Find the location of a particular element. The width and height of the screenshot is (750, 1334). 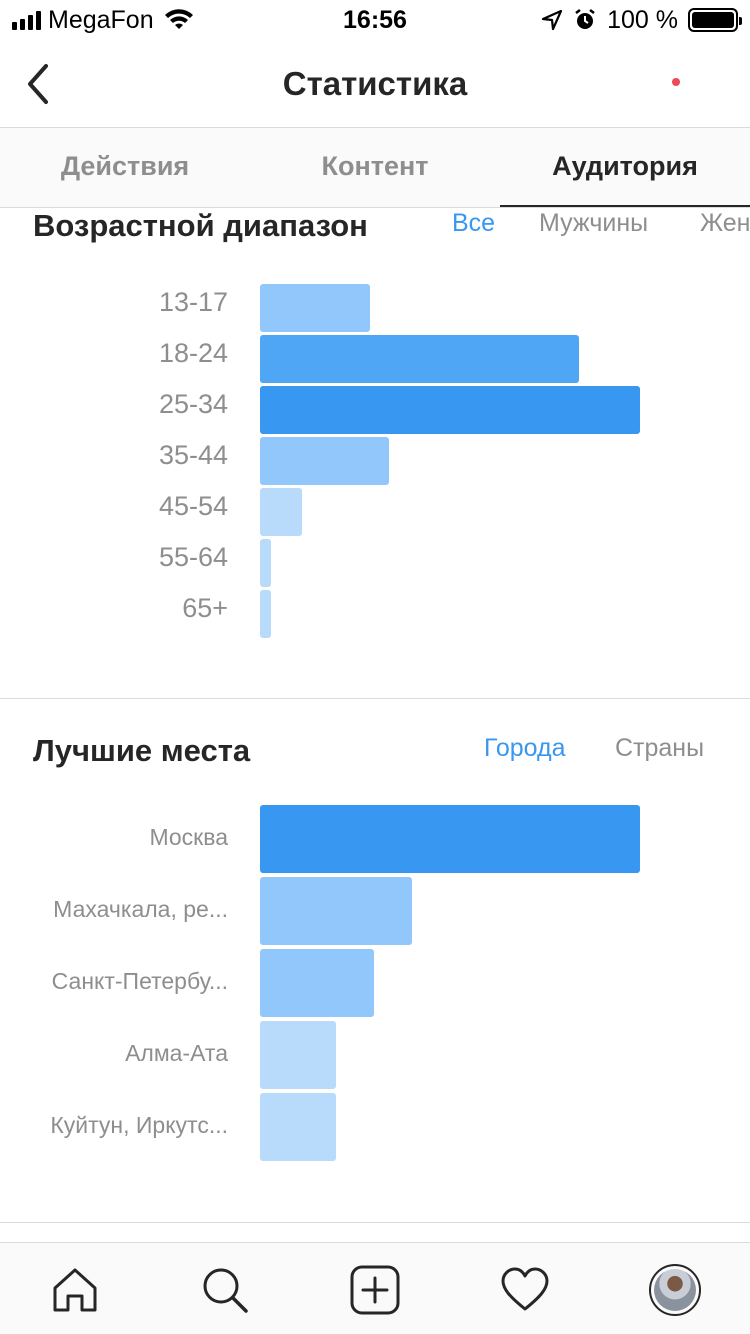

alarm-icon is located at coordinates (585, 19).